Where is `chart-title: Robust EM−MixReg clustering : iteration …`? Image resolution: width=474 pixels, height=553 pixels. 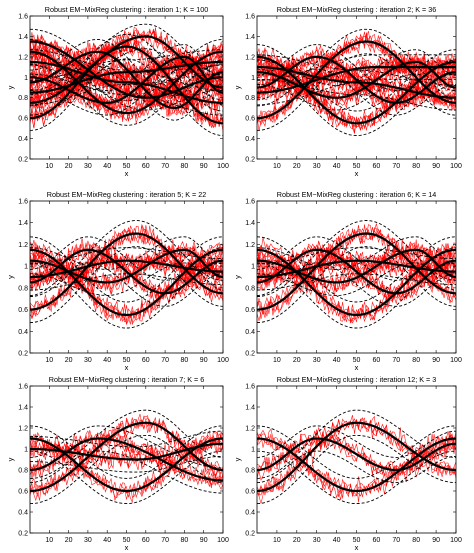 chart-title: Robust EM−MixReg clustering : iteration … is located at coordinates (356, 9).